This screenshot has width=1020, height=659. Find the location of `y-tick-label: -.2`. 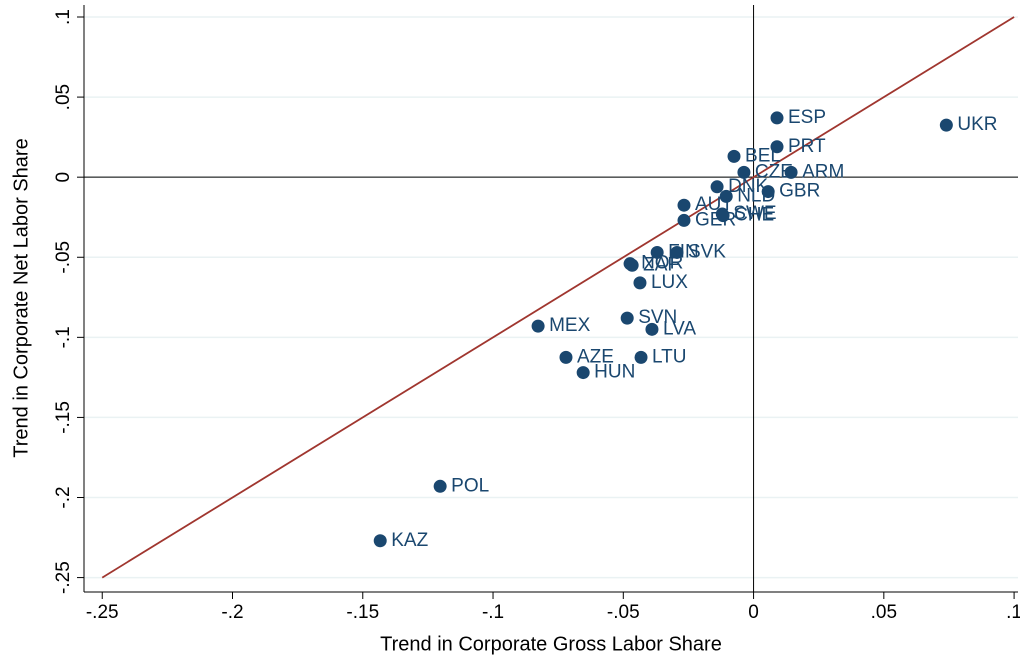

y-tick-label: -.2 is located at coordinates (63, 497).